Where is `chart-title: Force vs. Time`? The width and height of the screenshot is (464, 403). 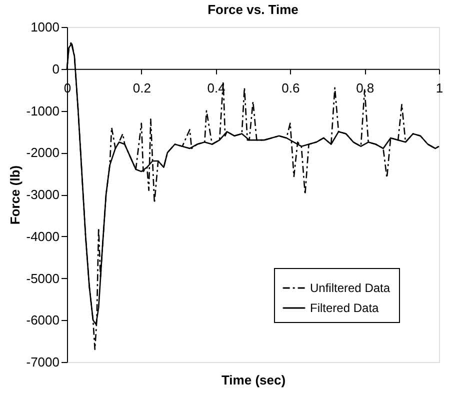
chart-title: Force vs. Time is located at coordinates (253, 9).